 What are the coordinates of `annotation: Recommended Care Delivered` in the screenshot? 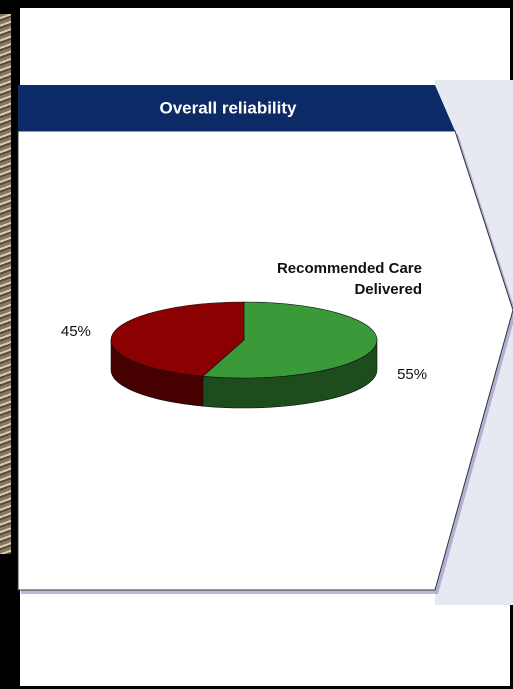 It's located at (349, 279).